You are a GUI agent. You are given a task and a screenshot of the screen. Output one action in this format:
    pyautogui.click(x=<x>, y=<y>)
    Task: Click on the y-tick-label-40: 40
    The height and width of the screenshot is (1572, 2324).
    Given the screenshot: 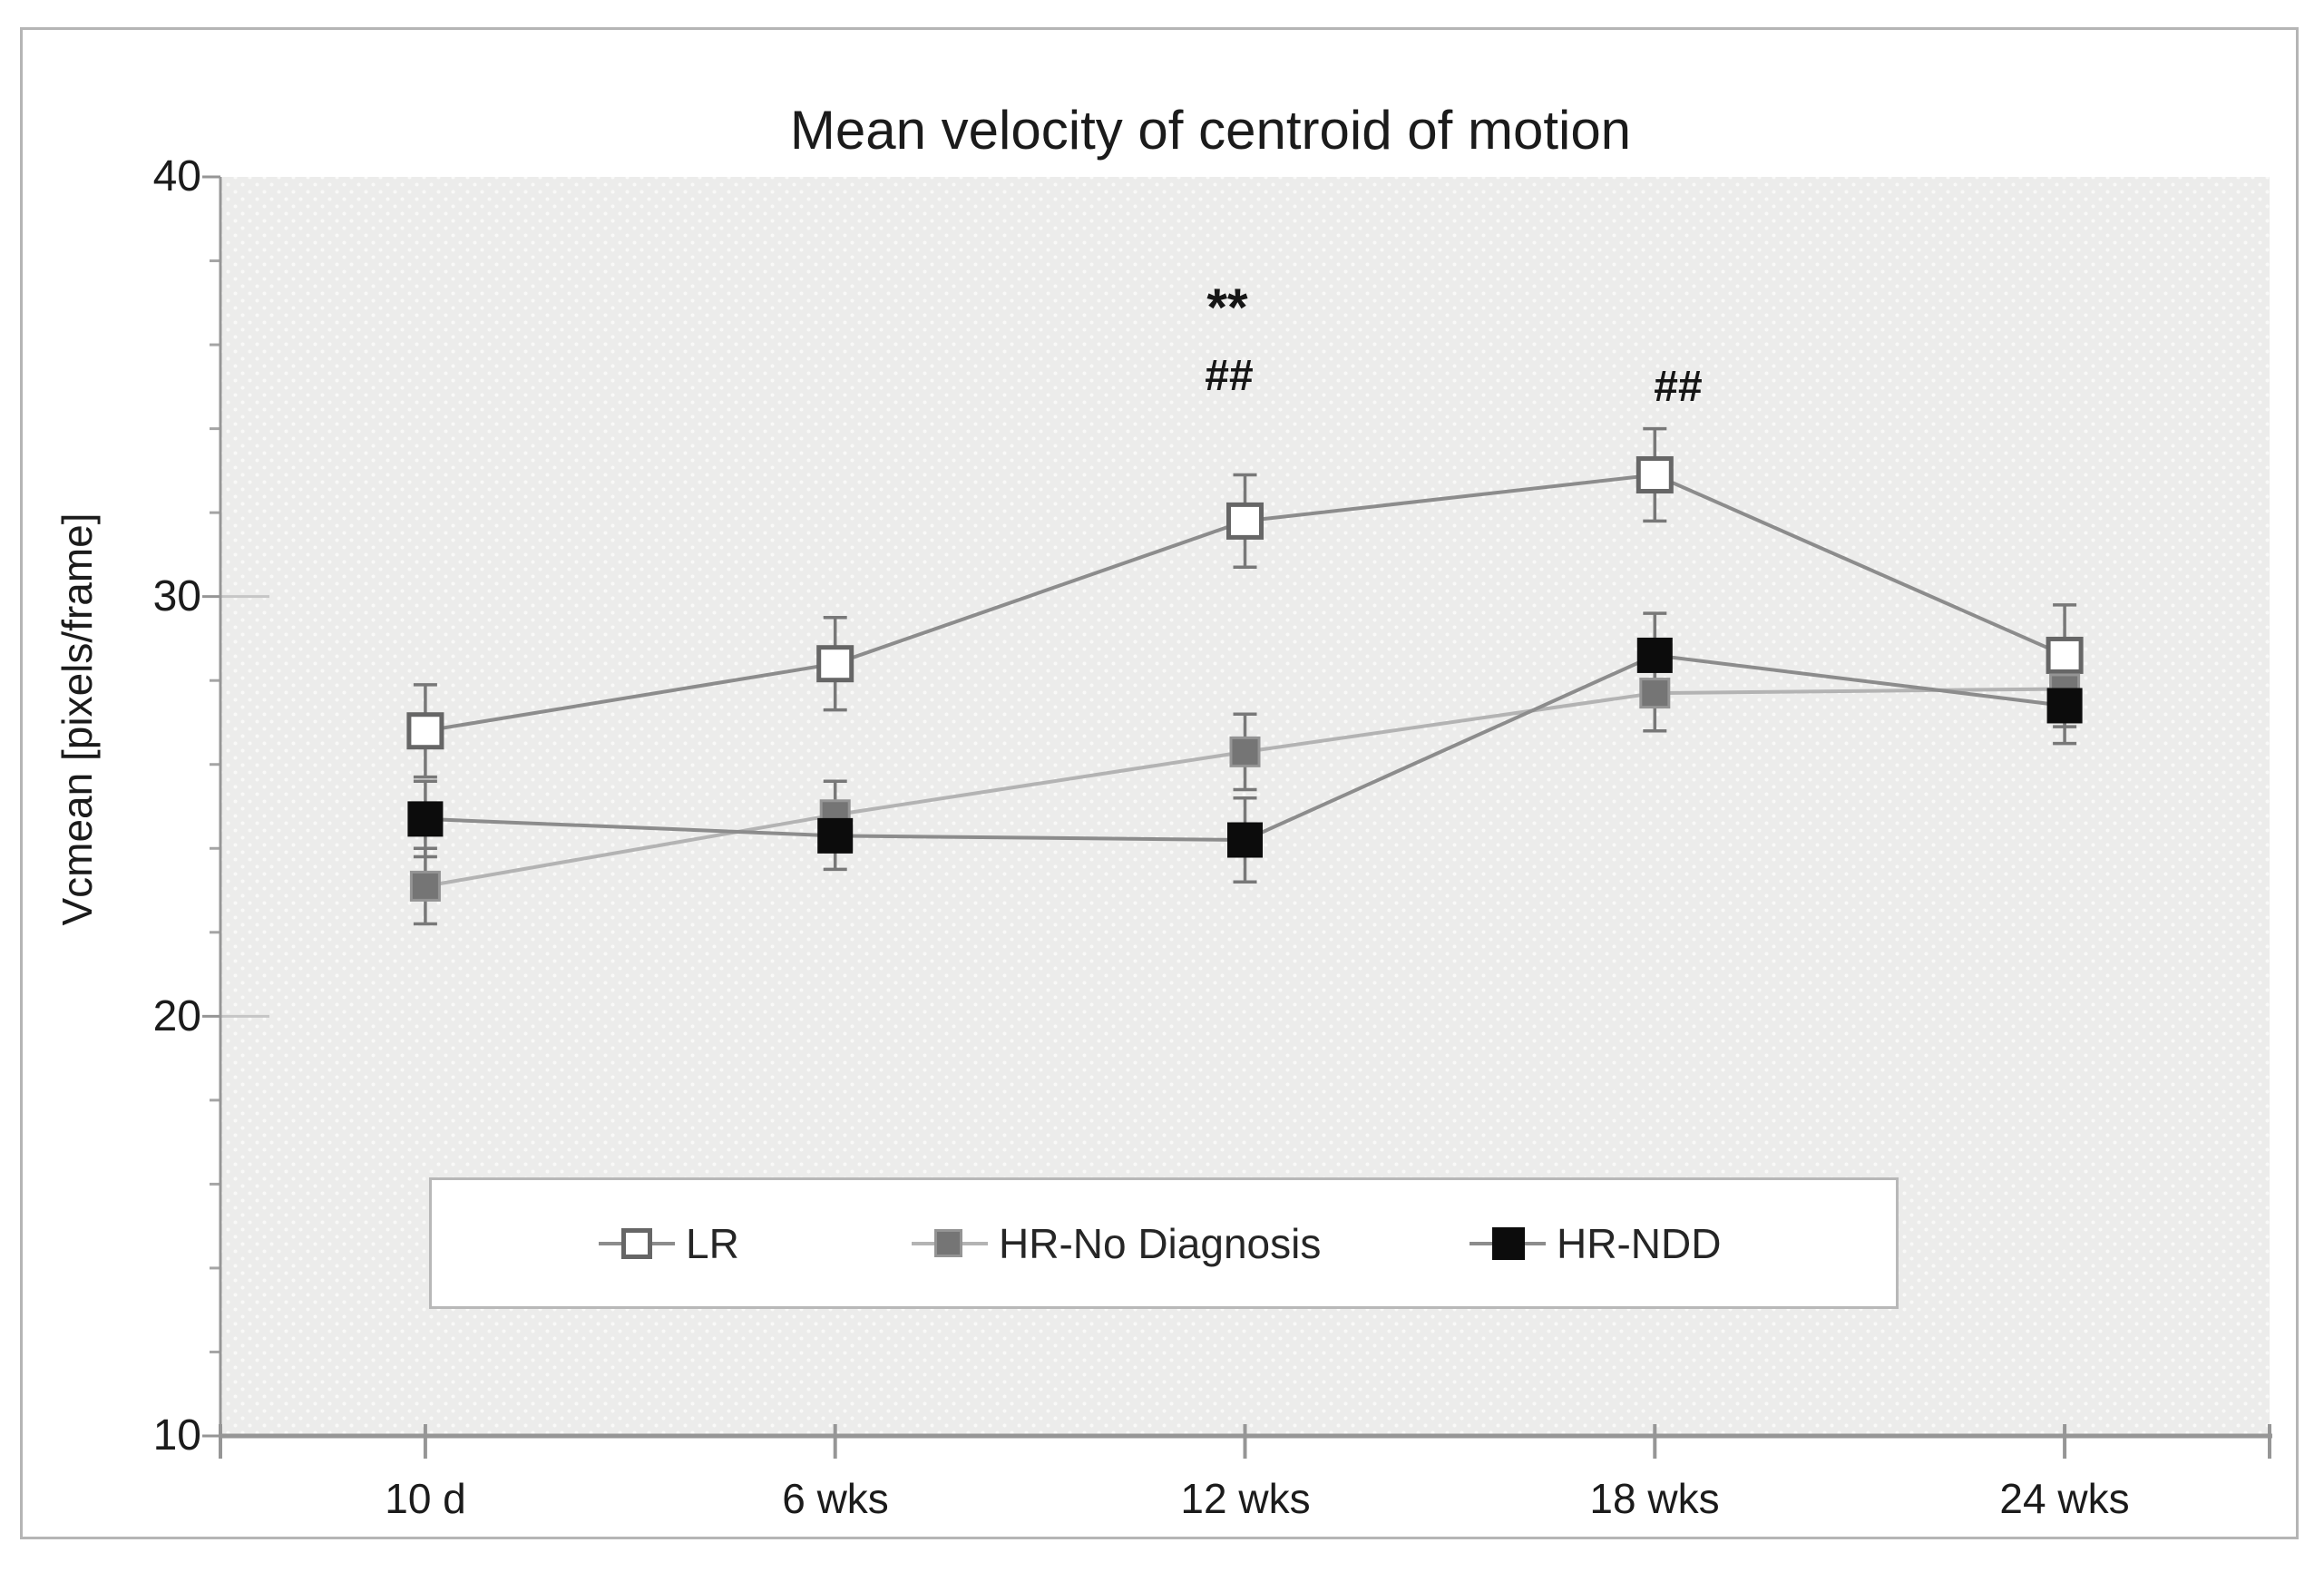 What is the action you would take?
    pyautogui.click(x=176, y=176)
    